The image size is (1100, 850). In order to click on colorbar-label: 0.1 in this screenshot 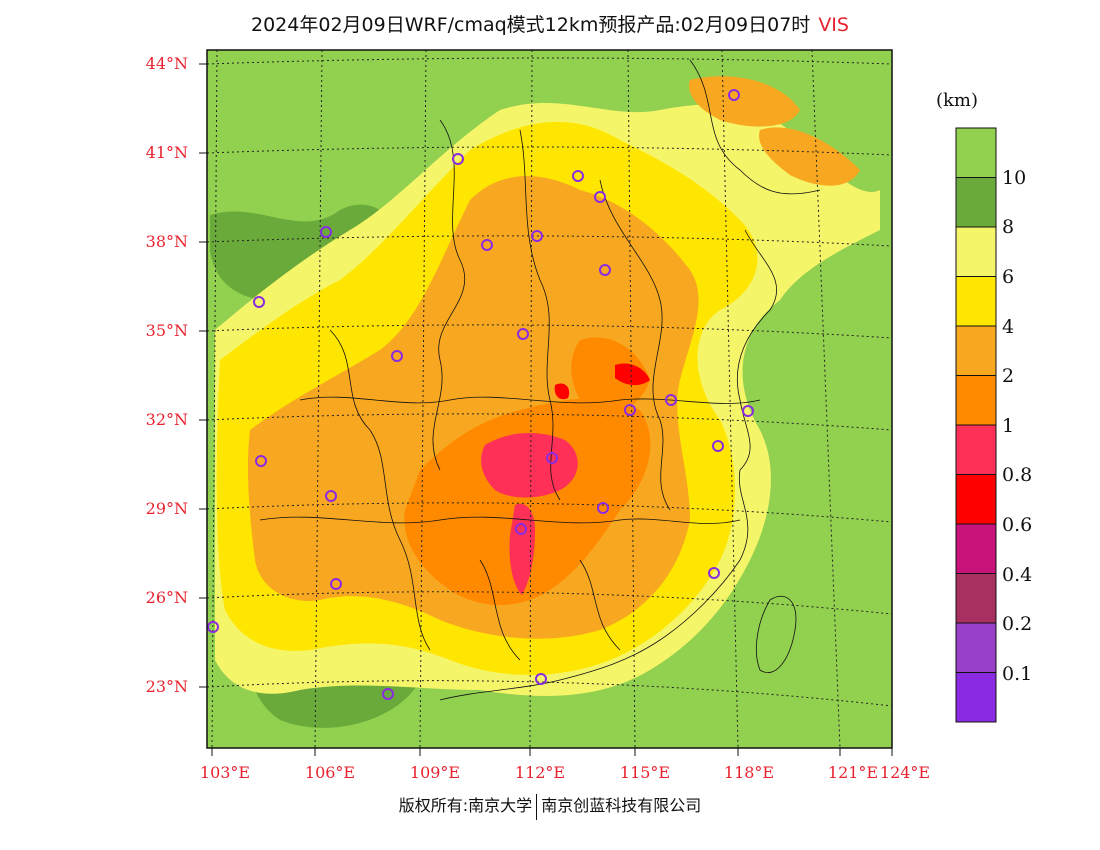, I will do `click(1017, 674)`.